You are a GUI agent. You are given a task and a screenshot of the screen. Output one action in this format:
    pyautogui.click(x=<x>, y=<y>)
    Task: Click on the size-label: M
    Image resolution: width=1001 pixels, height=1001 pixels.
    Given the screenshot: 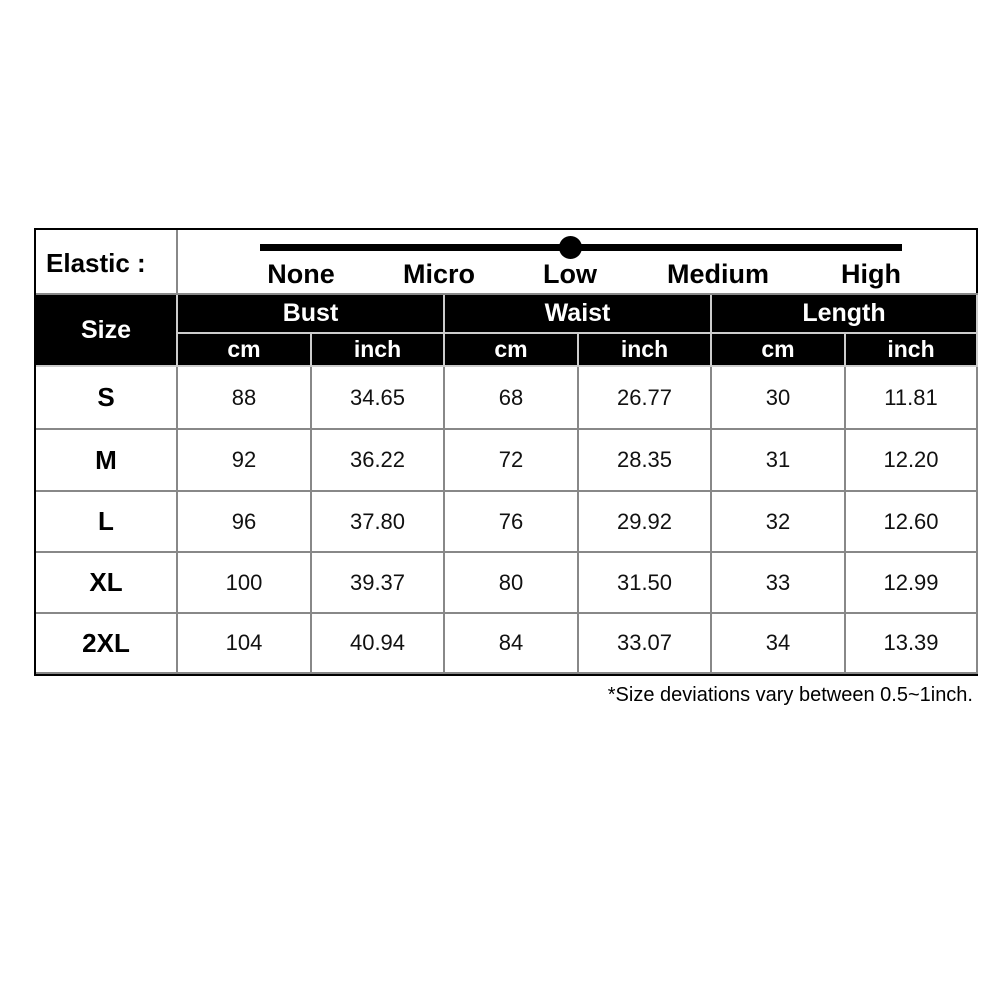 What is the action you would take?
    pyautogui.click(x=107, y=461)
    